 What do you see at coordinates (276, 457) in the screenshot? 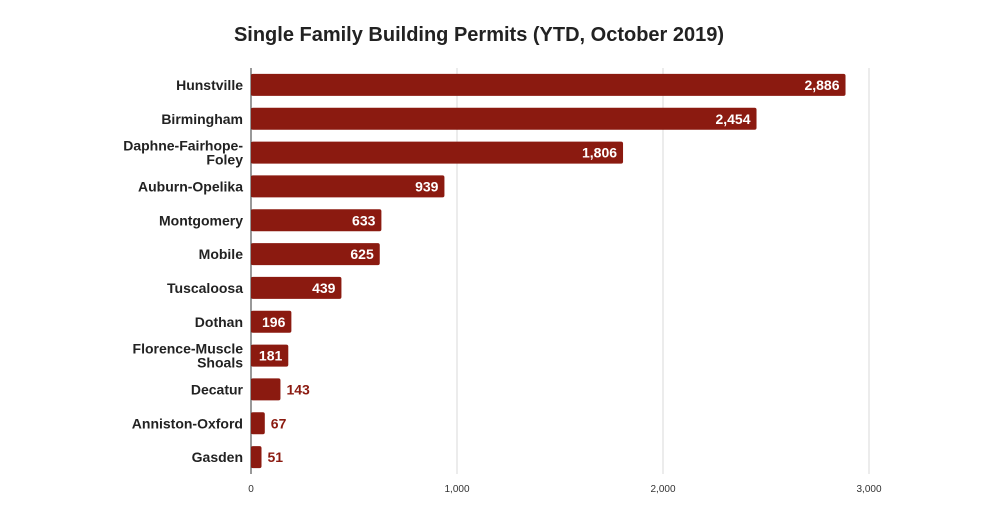
I see `value-label: 51` at bounding box center [276, 457].